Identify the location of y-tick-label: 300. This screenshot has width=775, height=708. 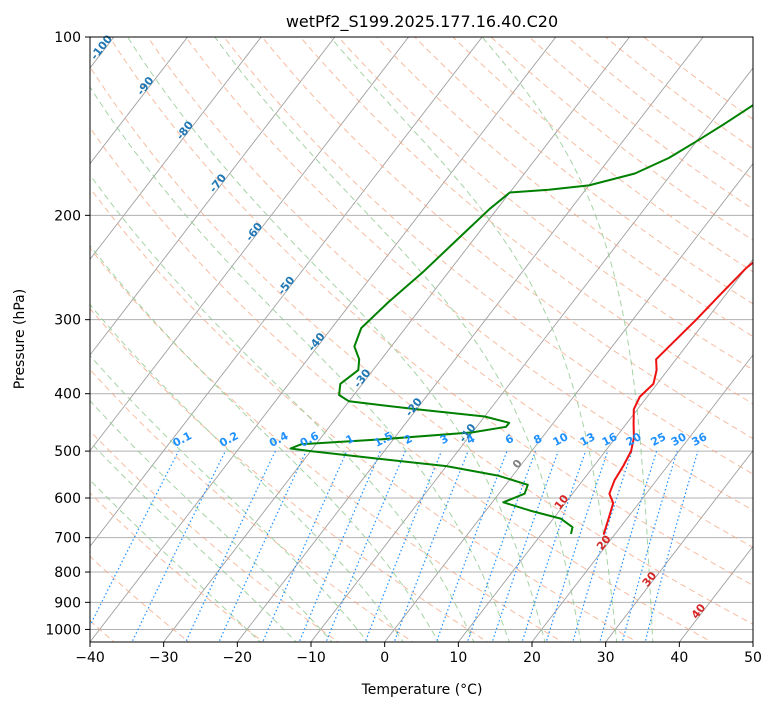
(67, 321).